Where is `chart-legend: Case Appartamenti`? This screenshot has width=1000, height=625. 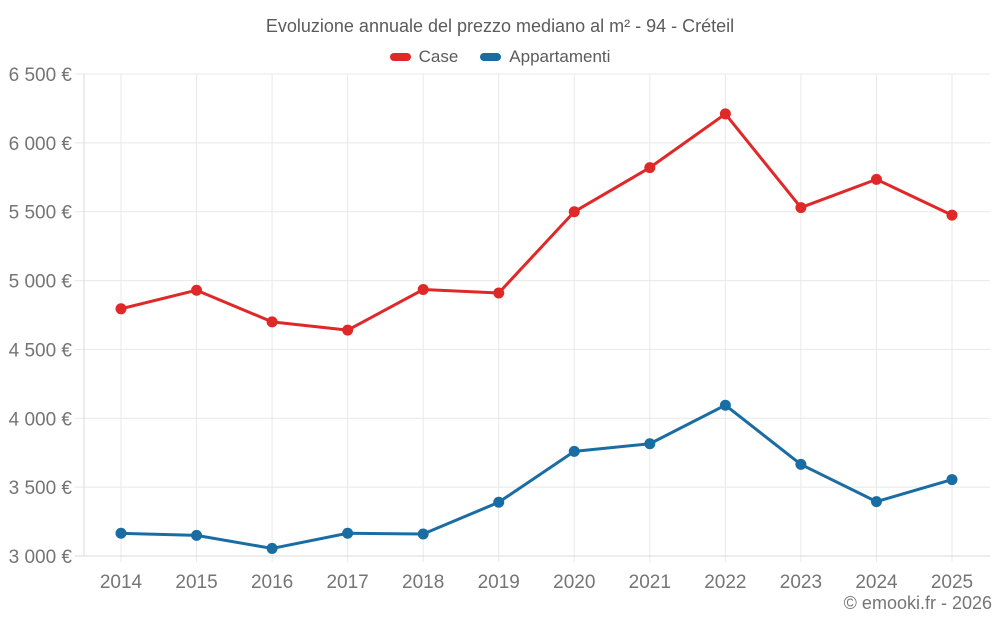 chart-legend: Case Appartamenti is located at coordinates (500, 57).